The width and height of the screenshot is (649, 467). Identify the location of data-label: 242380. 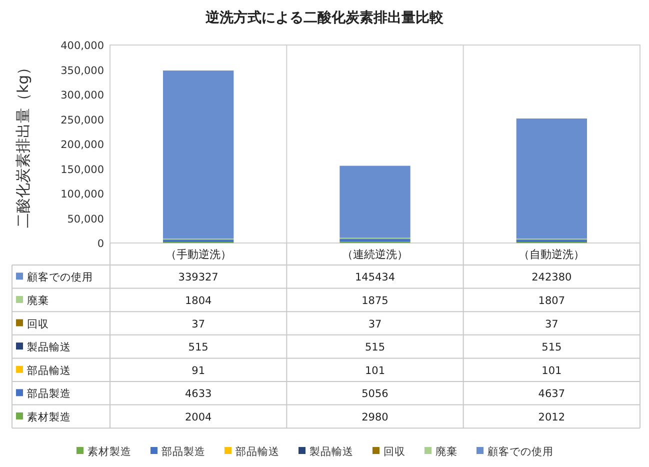
(552, 278).